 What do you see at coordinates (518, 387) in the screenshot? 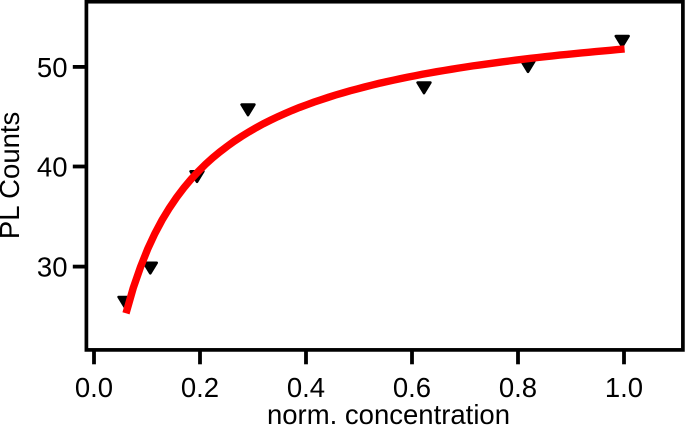
I see `svg-text: 0.8` at bounding box center [518, 387].